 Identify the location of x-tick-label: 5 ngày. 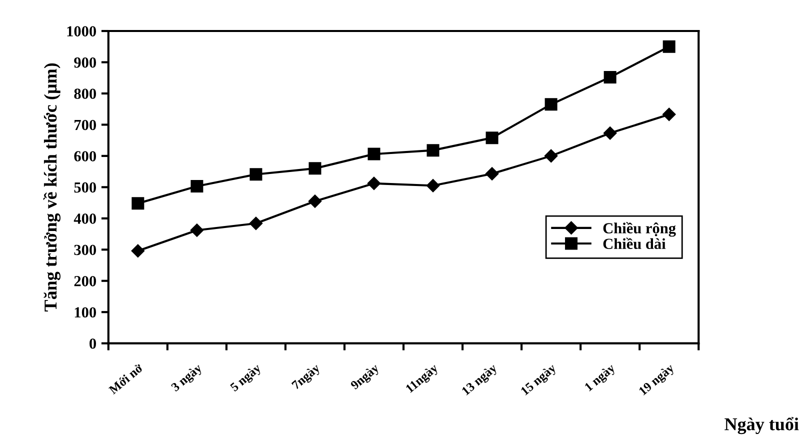
(246, 378).